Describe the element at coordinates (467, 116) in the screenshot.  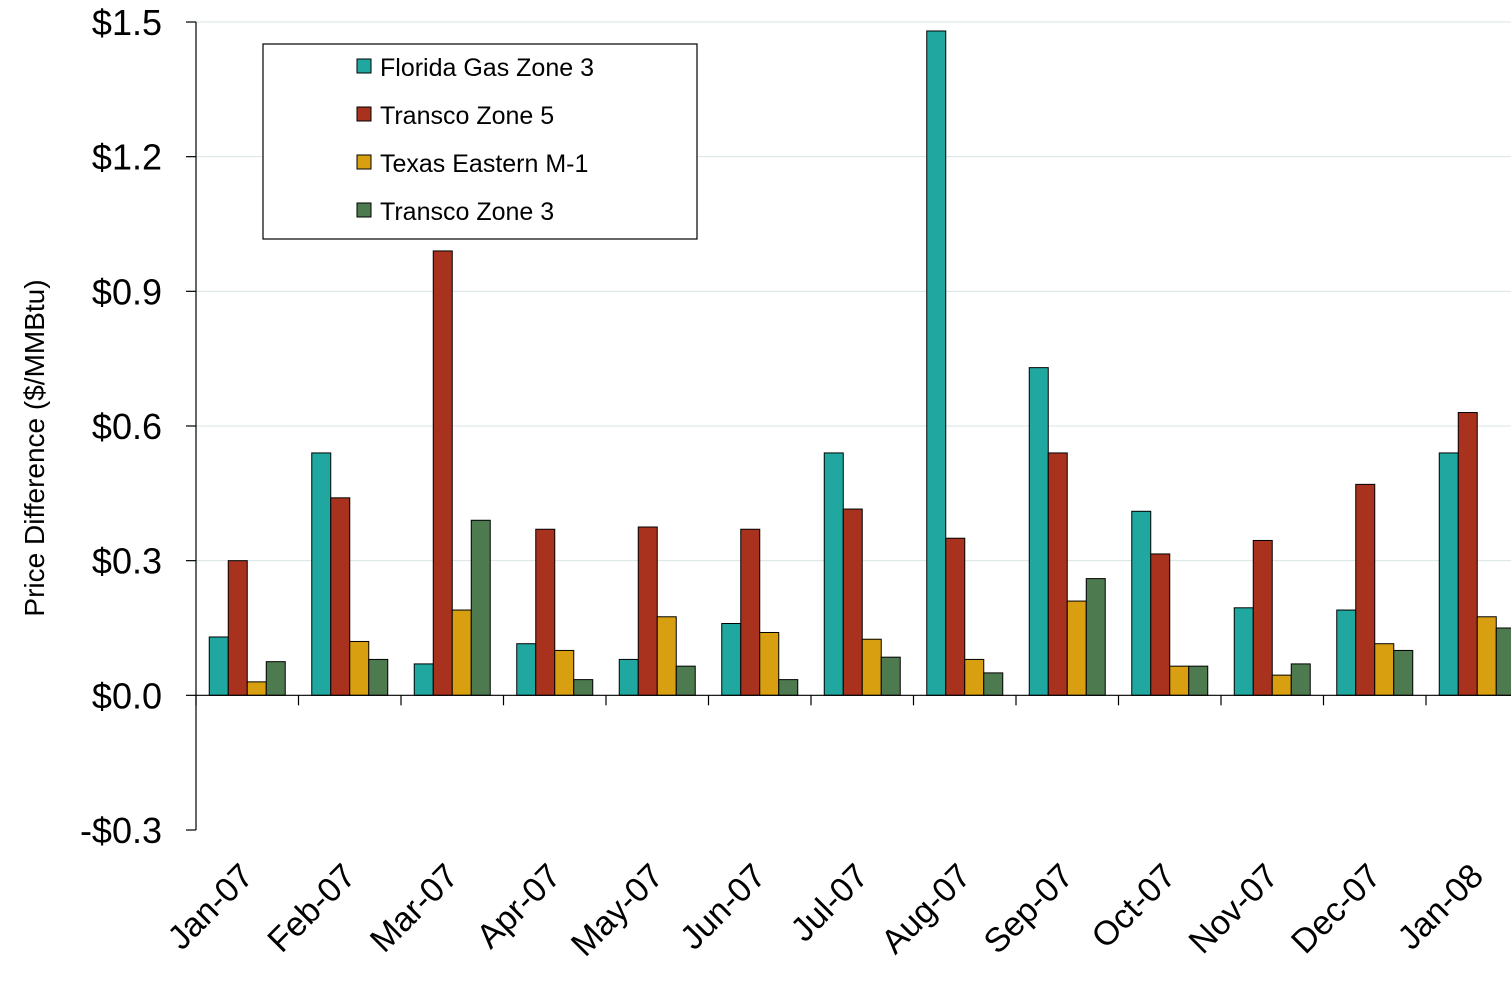
I see `legend-label: Transco Zone 5` at that location.